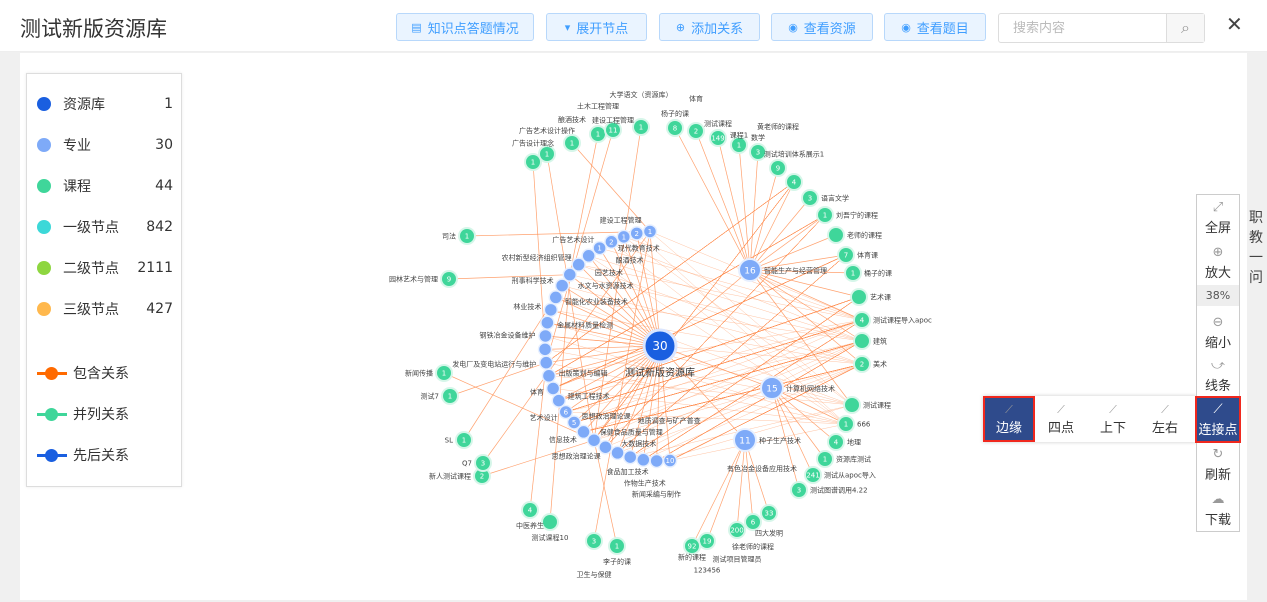 The image size is (1267, 602). Describe the element at coordinates (1165, 419) in the screenshot. I see `anchor-option: ⟋ 左右` at that location.